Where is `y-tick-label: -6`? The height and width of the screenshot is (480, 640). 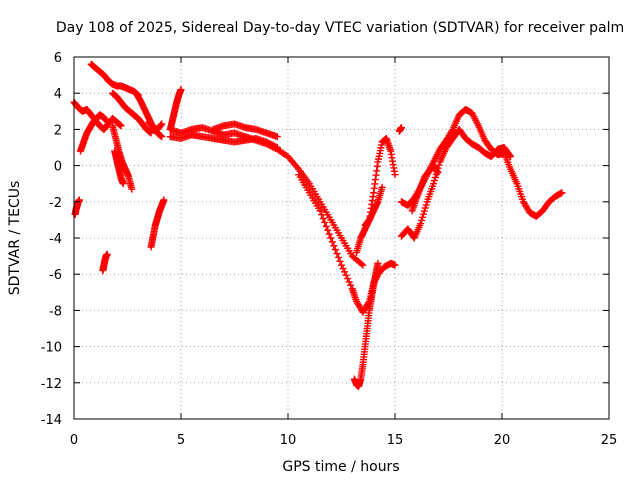
y-tick-label: -6 is located at coordinates (55, 275).